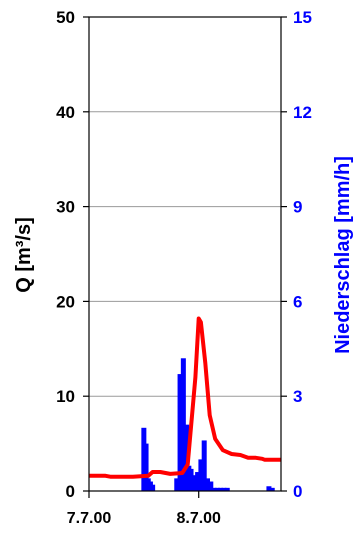 This screenshot has height=540, width=363. Describe the element at coordinates (72, 254) in the screenshot. I see `left-axis-ticks: 0 10 20 30 40 50` at that location.